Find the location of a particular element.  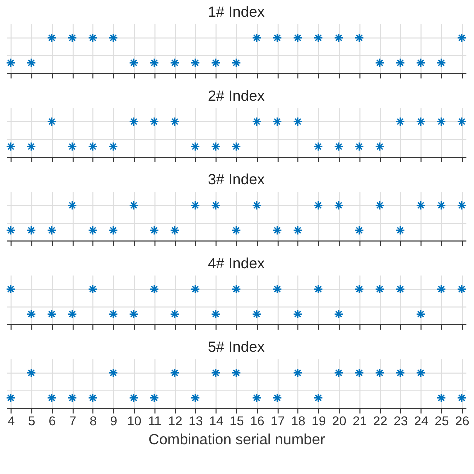

x-tick-label: 9 is located at coordinates (114, 421).